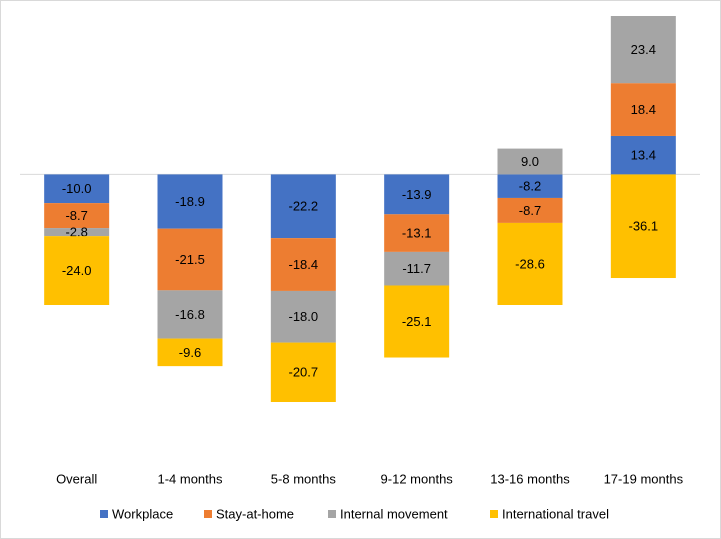  I want to click on data-label: -20.7, so click(304, 372).